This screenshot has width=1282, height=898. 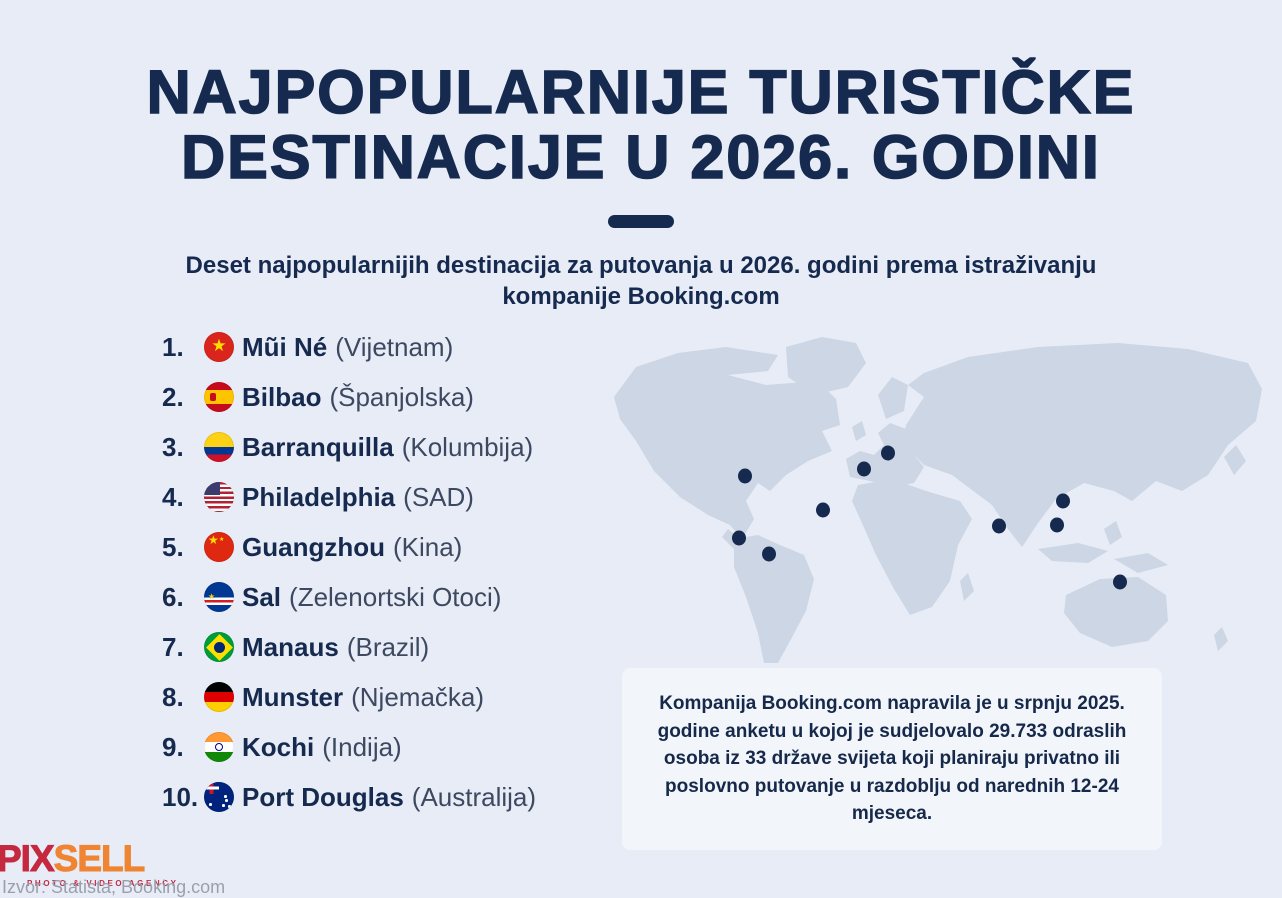 I want to click on list-item: 7. Manaus (Brazil), so click(x=392, y=647).